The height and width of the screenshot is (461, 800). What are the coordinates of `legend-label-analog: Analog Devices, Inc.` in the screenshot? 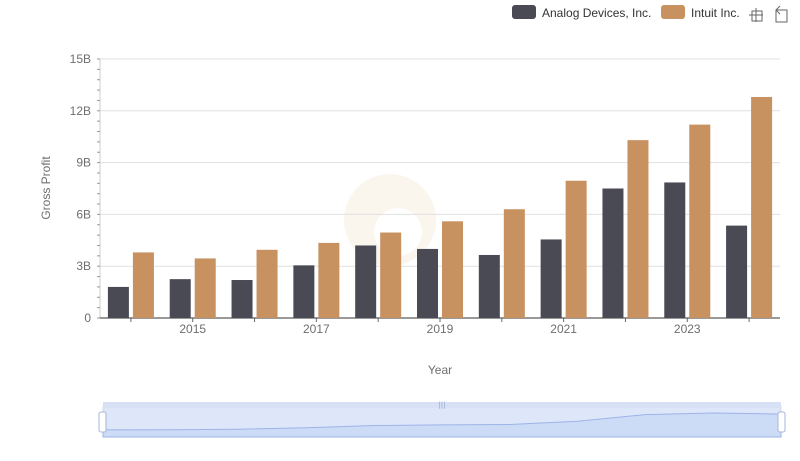 It's located at (596, 13).